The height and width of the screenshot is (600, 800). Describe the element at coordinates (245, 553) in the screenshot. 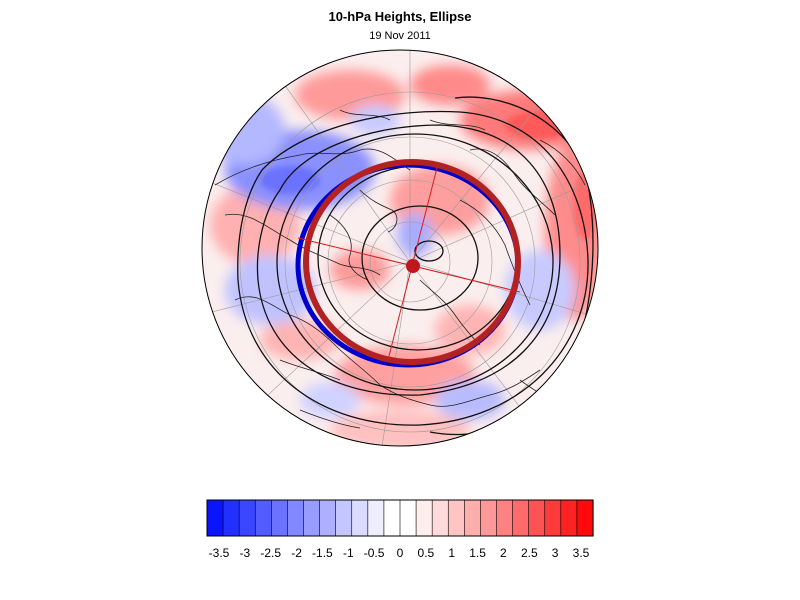

I see `colorbar-tick-label: -3` at that location.